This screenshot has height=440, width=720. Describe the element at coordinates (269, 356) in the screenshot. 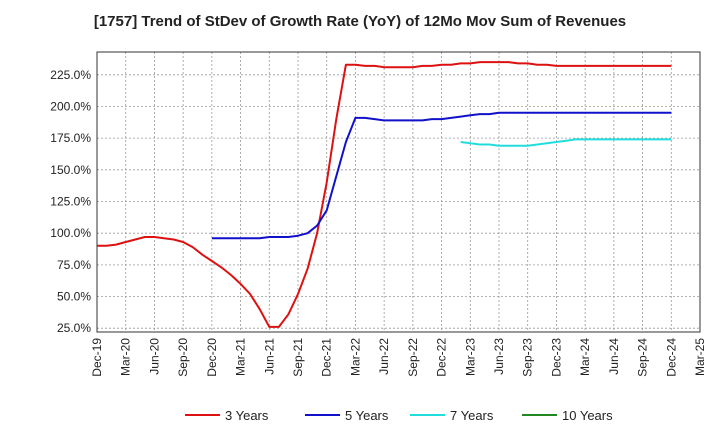

I see `x-tick-label: Jun-21` at that location.